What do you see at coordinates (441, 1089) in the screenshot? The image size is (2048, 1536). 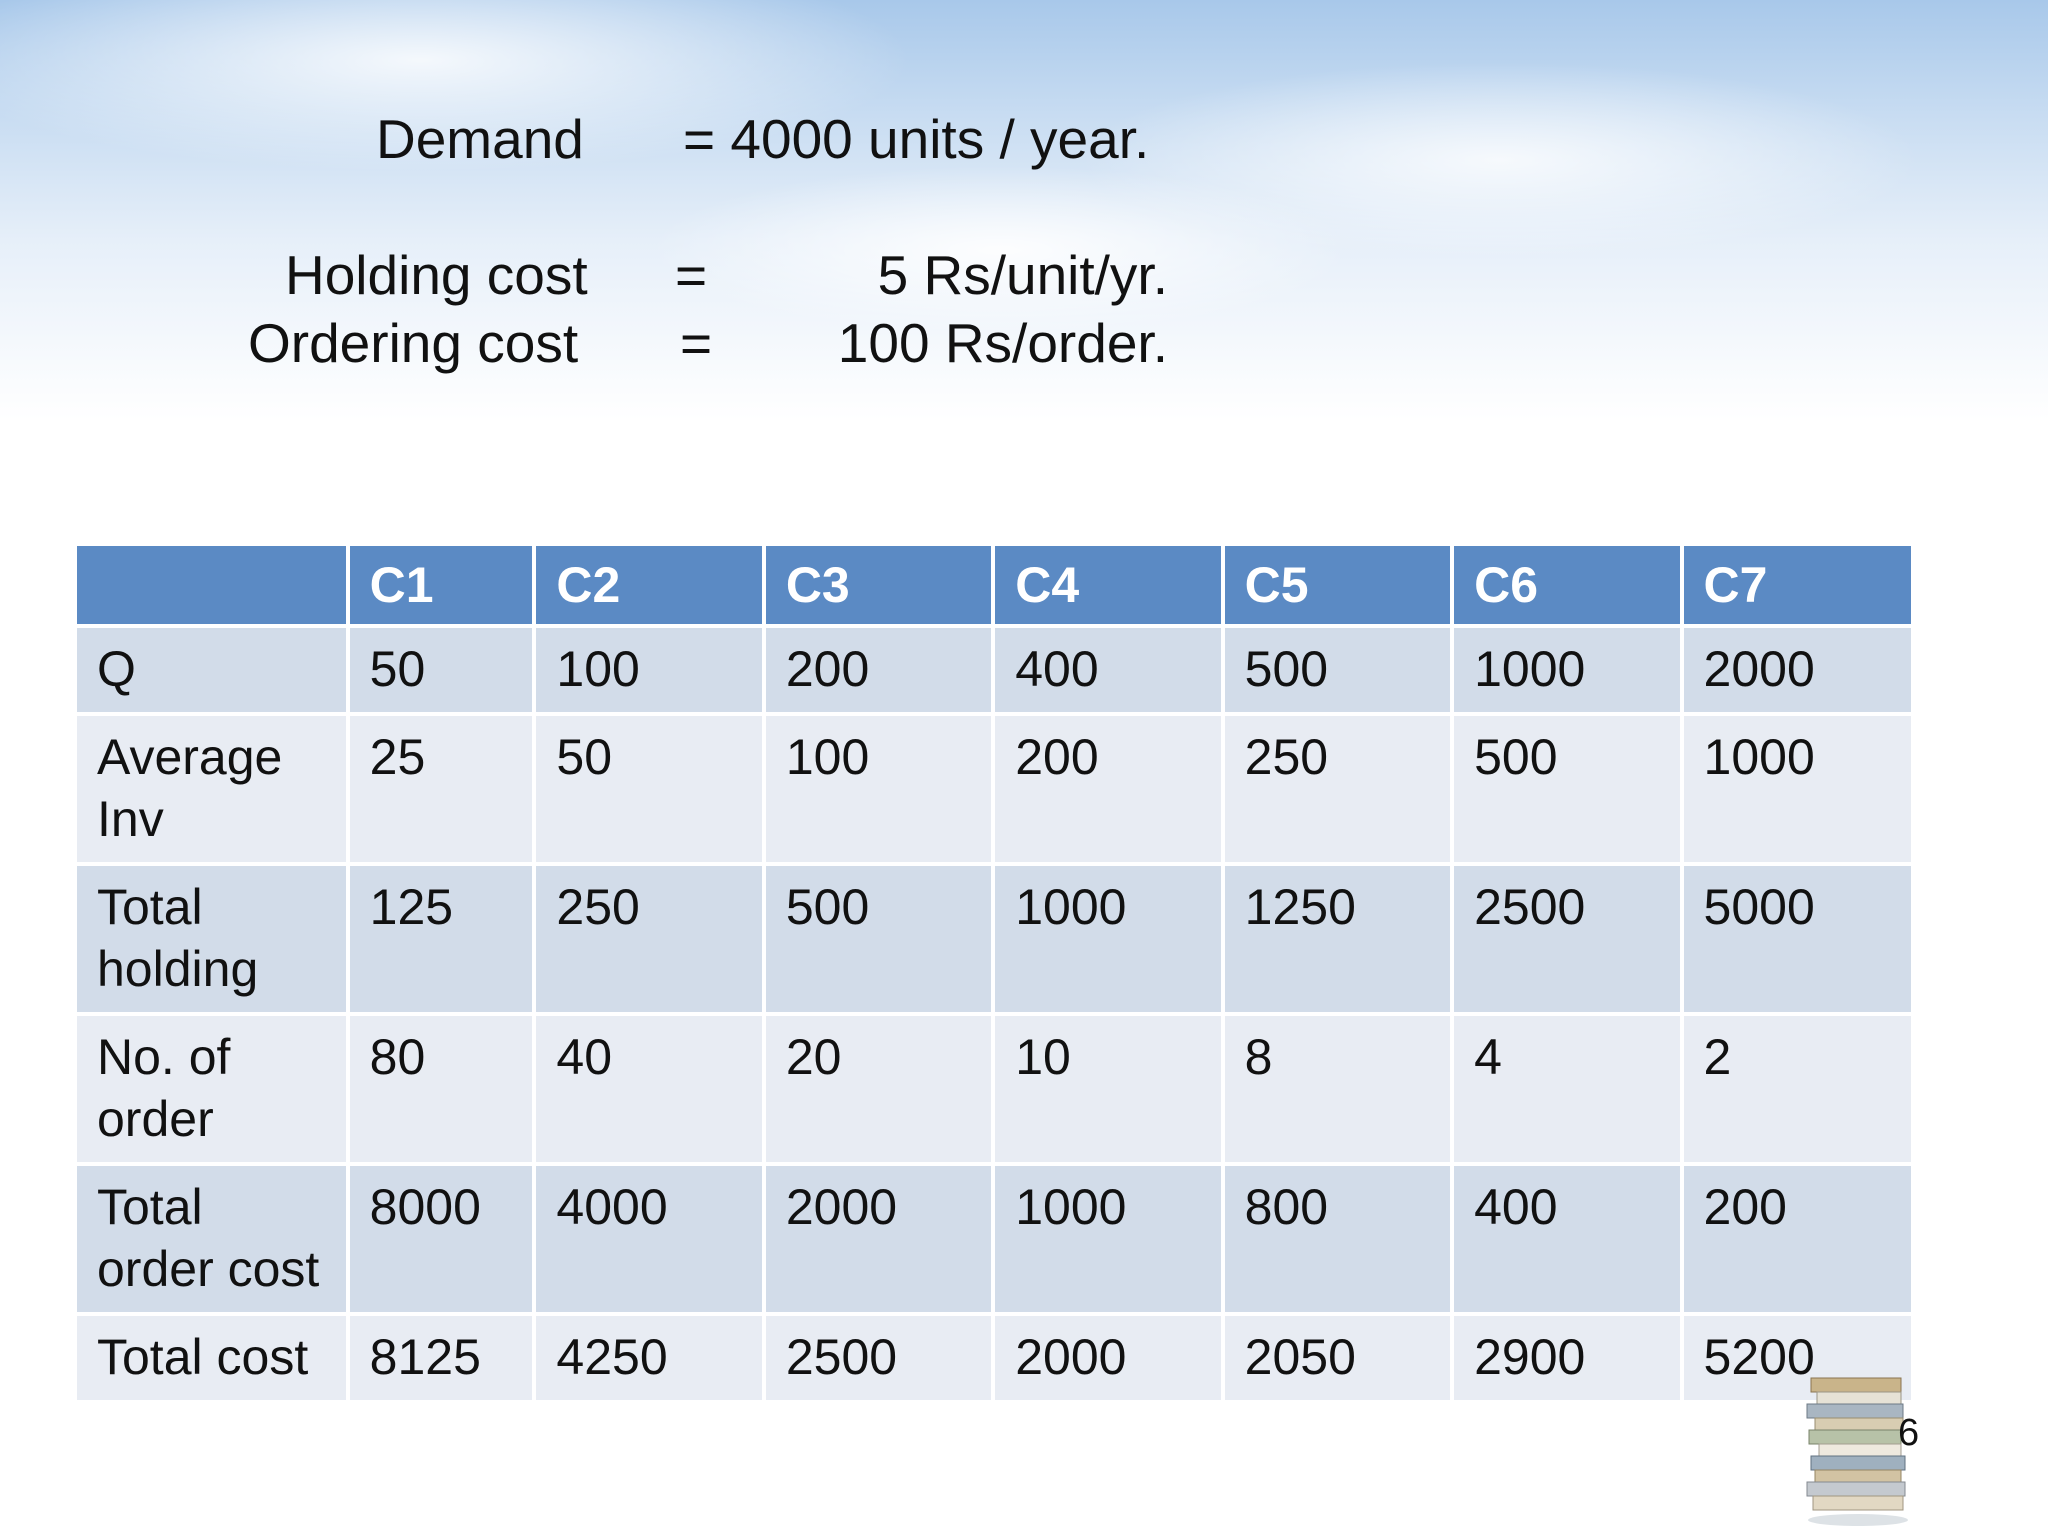 I see `table-cell: 80` at bounding box center [441, 1089].